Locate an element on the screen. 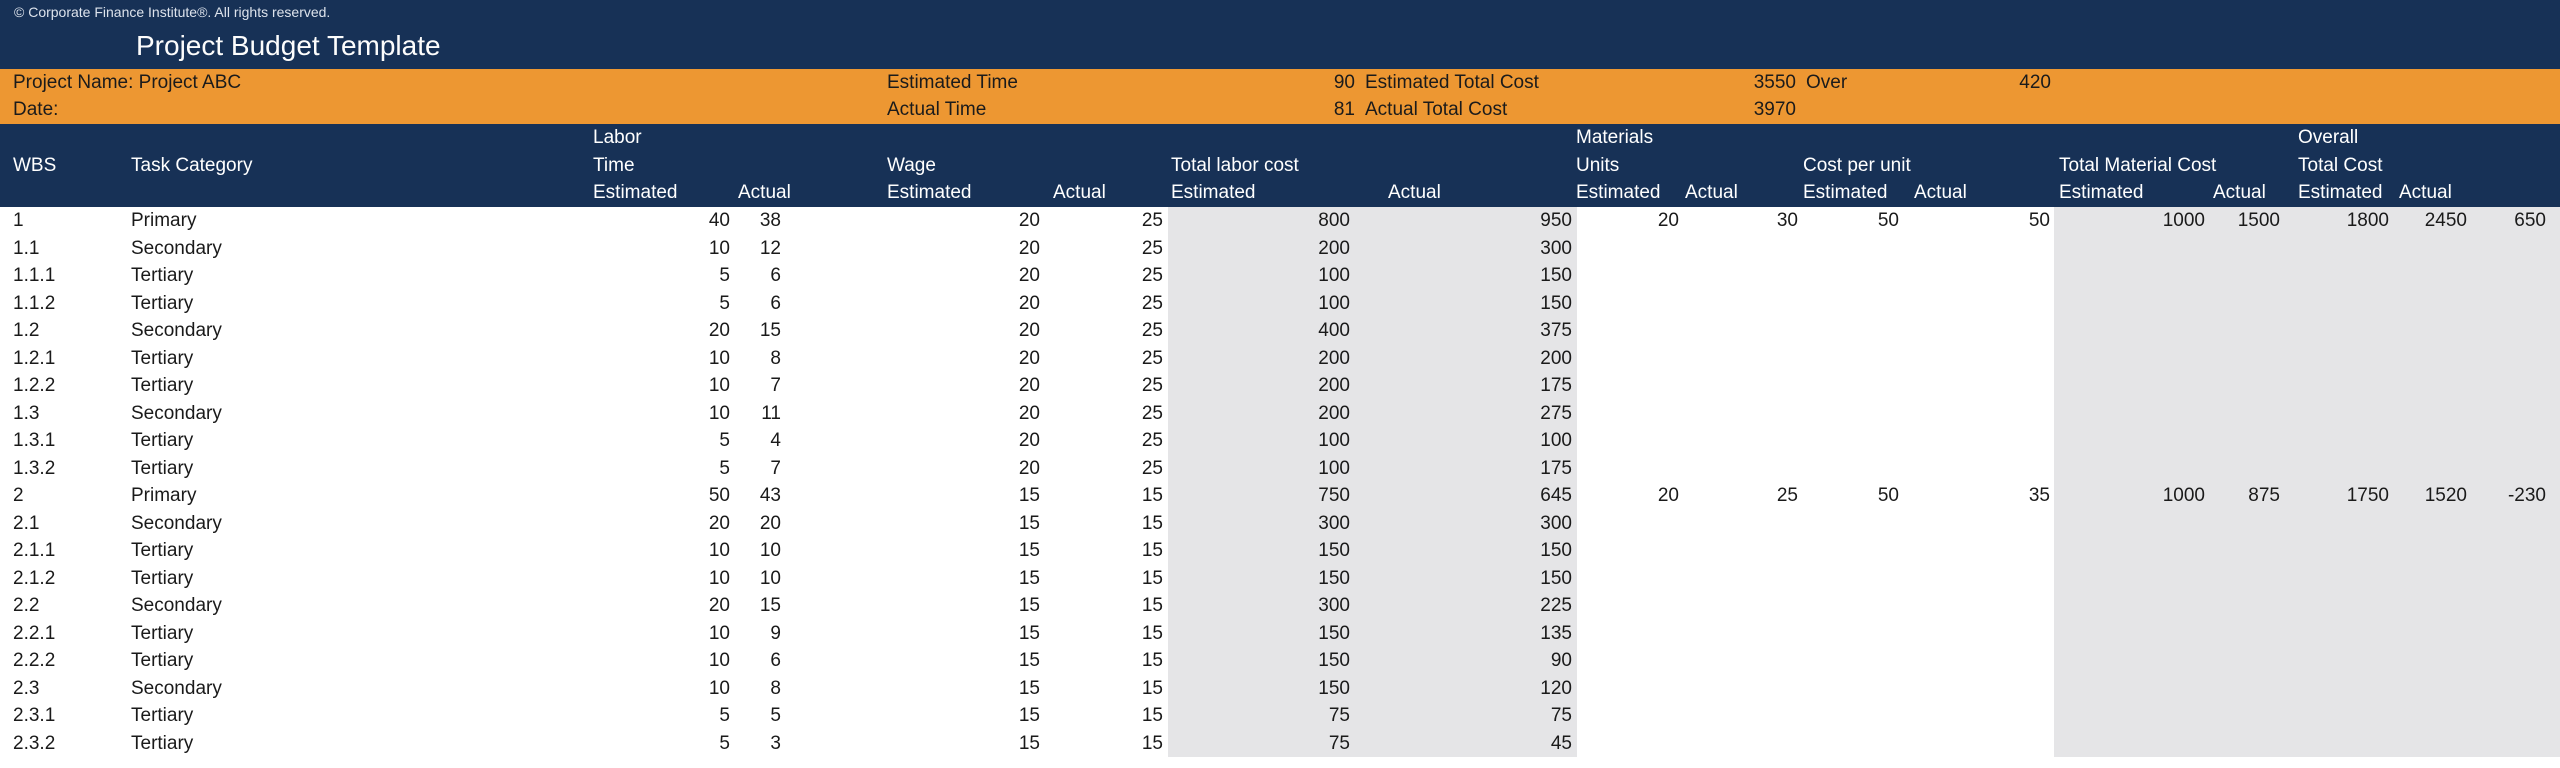 The image size is (2560, 768). cell-time-actual: 10 is located at coordinates (770, 578).